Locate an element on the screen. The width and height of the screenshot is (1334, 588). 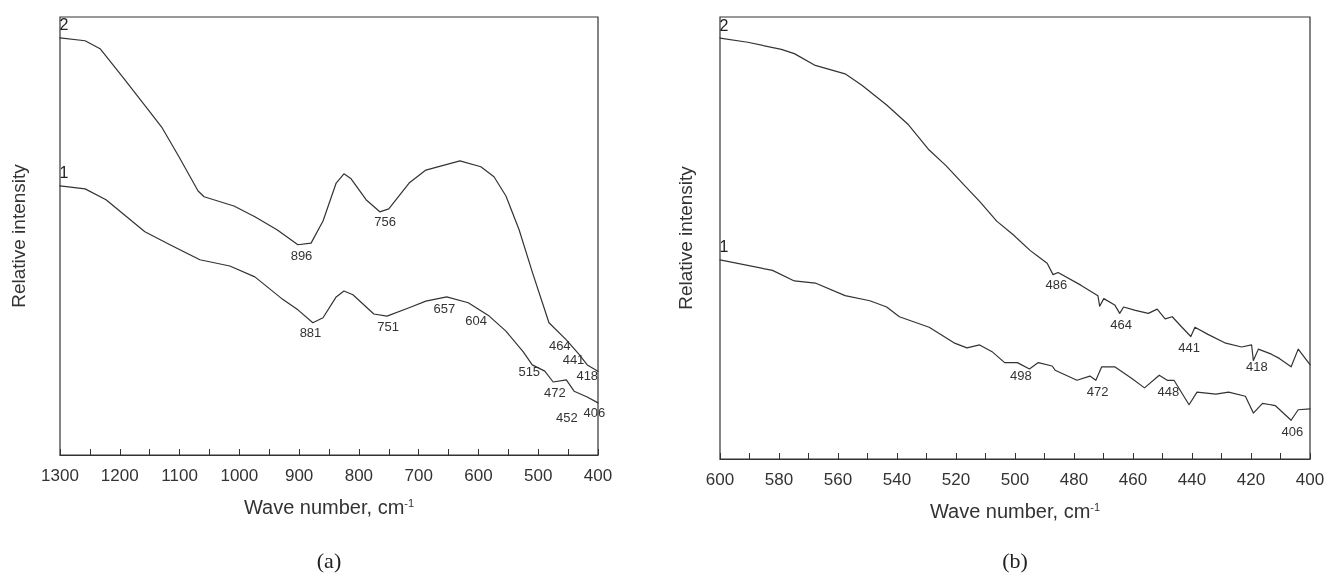
annotation: 657 is located at coordinates (444, 308).